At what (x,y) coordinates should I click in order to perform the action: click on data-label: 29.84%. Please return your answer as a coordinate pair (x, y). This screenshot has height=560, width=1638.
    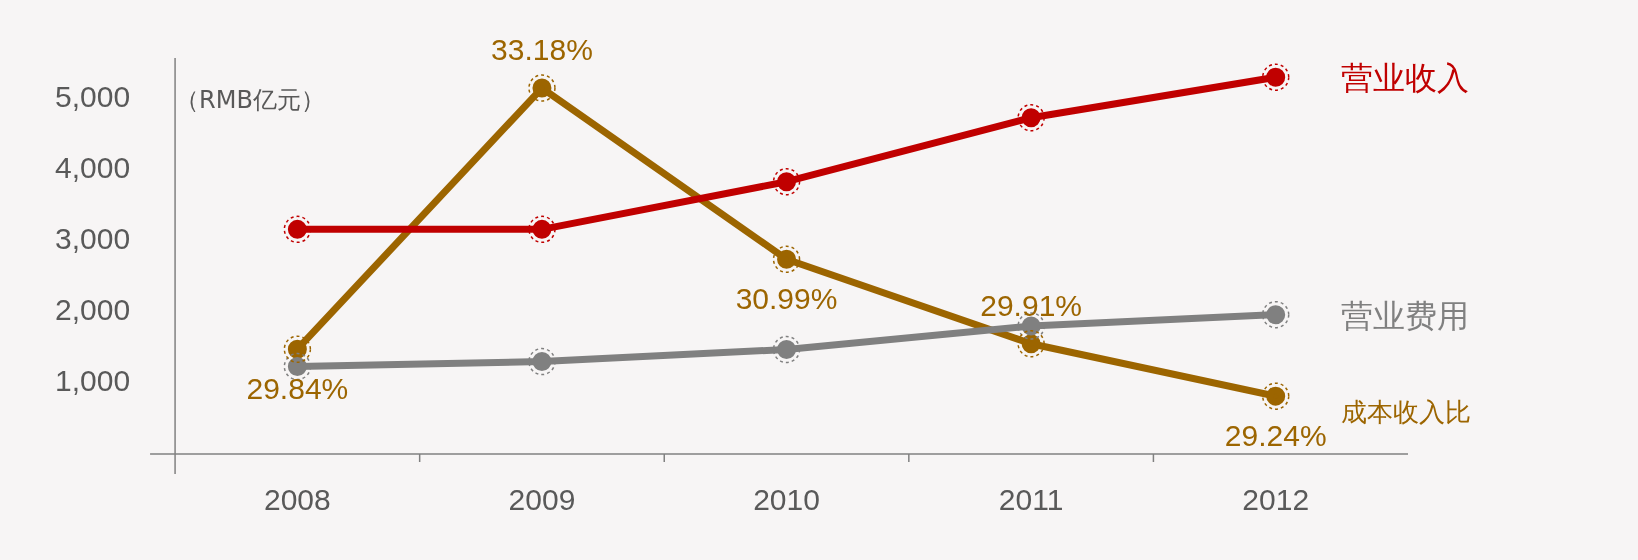
    Looking at the image, I should click on (297, 389).